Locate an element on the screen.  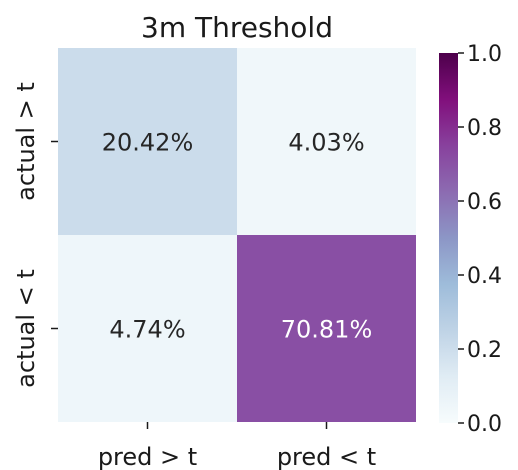
cell-label-r1-c0: 4.74% is located at coordinates (147, 330).